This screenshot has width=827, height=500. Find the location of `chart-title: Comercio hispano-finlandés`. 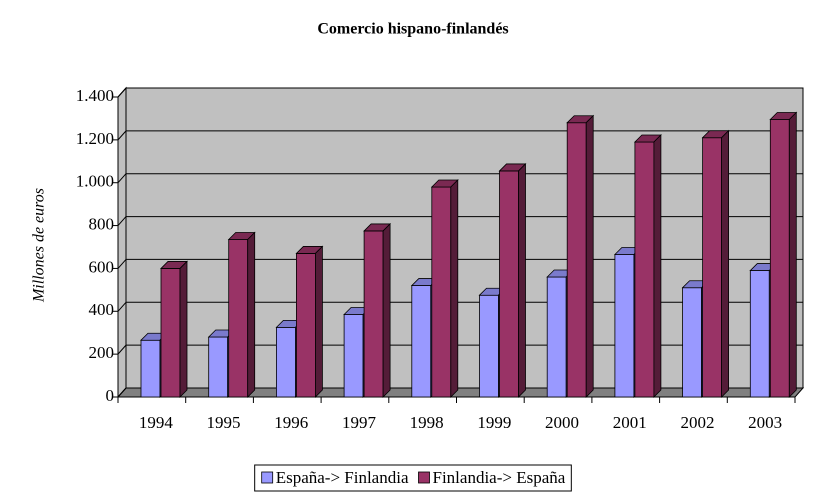

chart-title: Comercio hispano-finlandés is located at coordinates (412, 29).